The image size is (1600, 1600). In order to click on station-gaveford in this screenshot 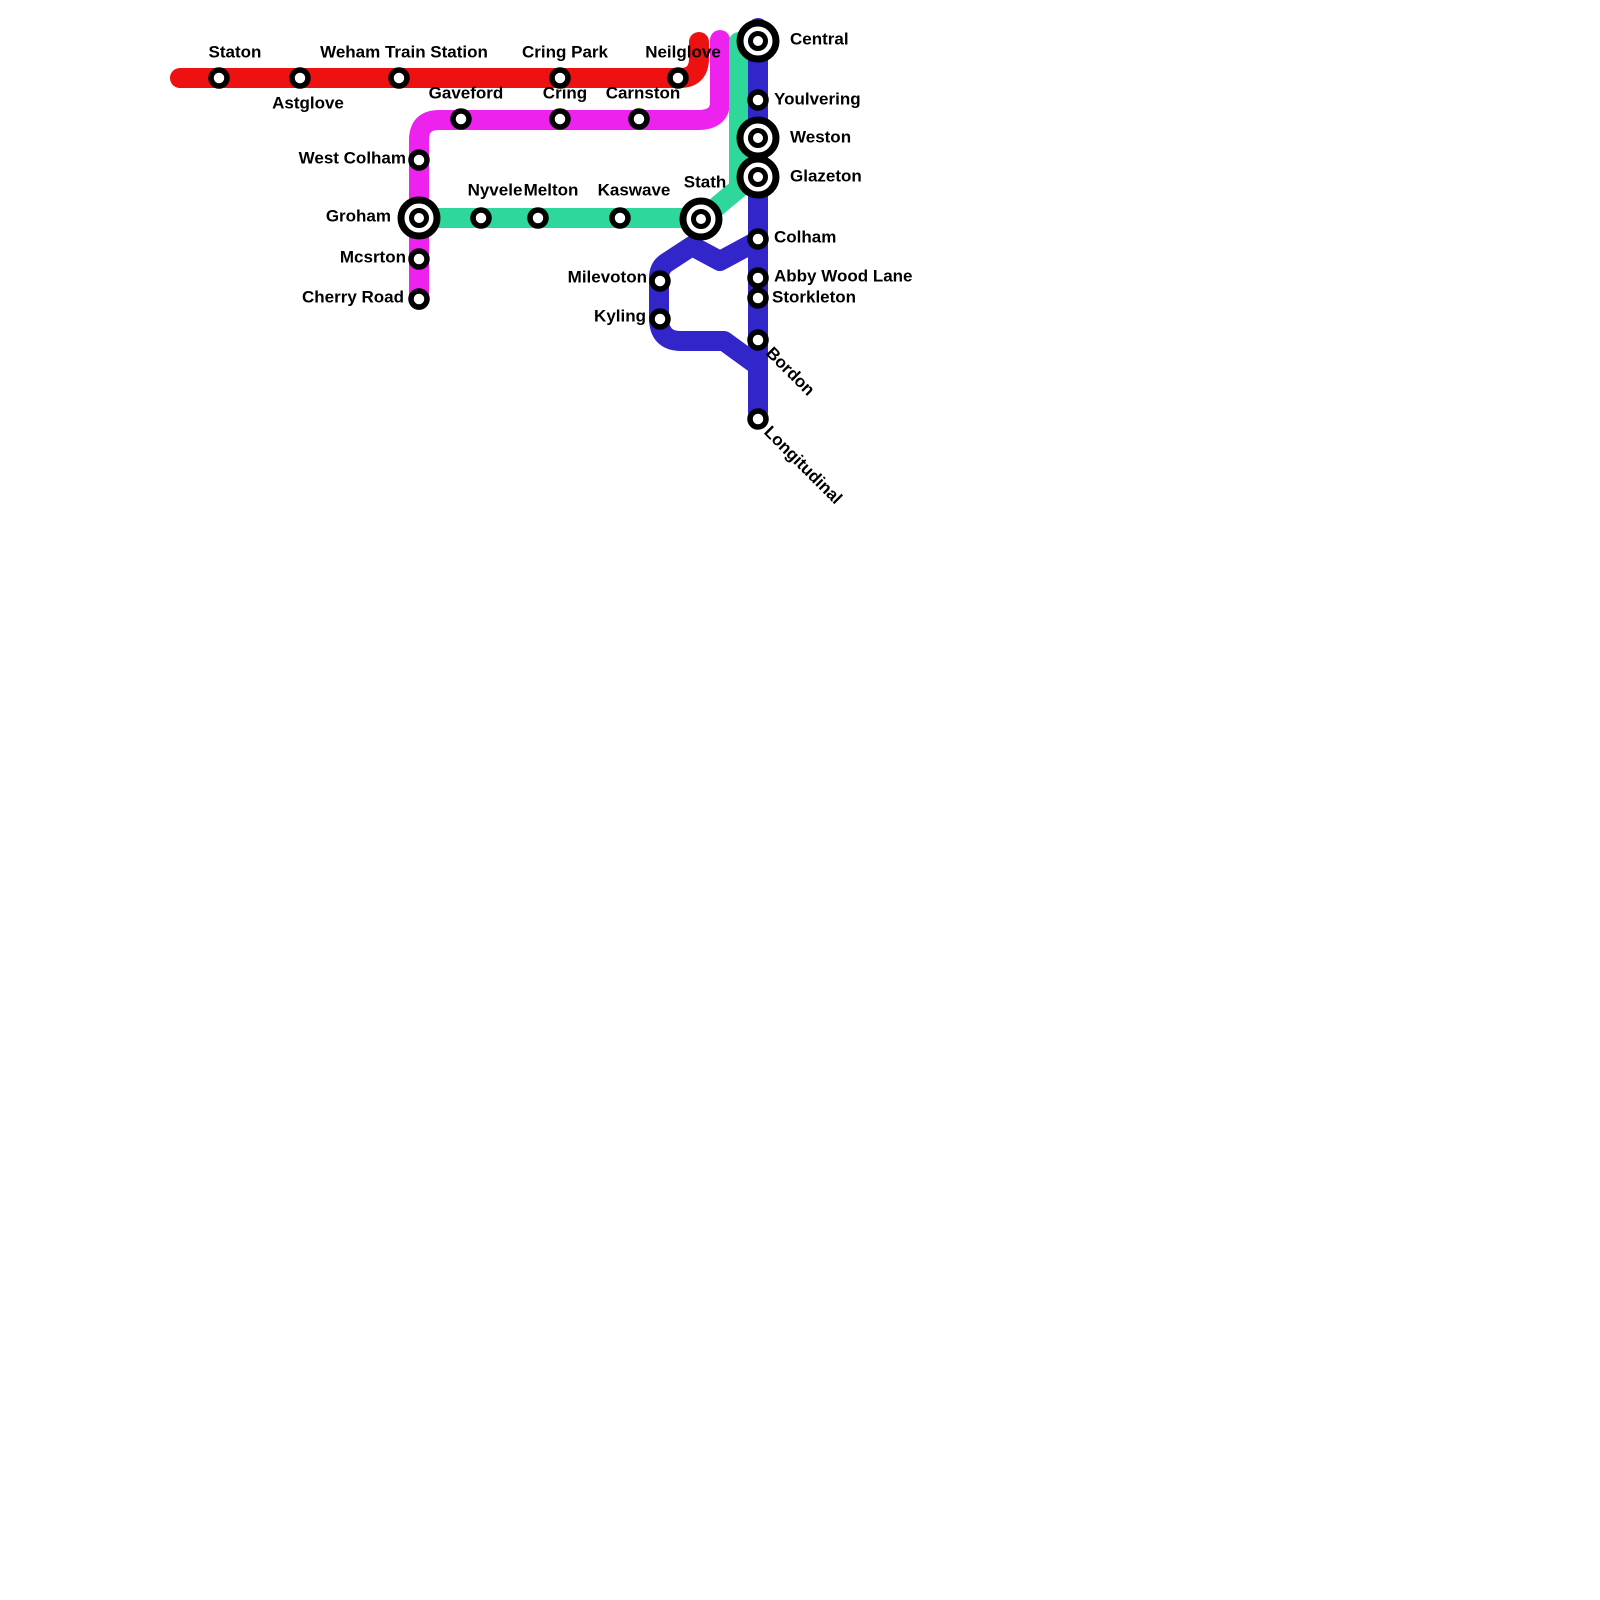, I will do `click(461, 119)`.